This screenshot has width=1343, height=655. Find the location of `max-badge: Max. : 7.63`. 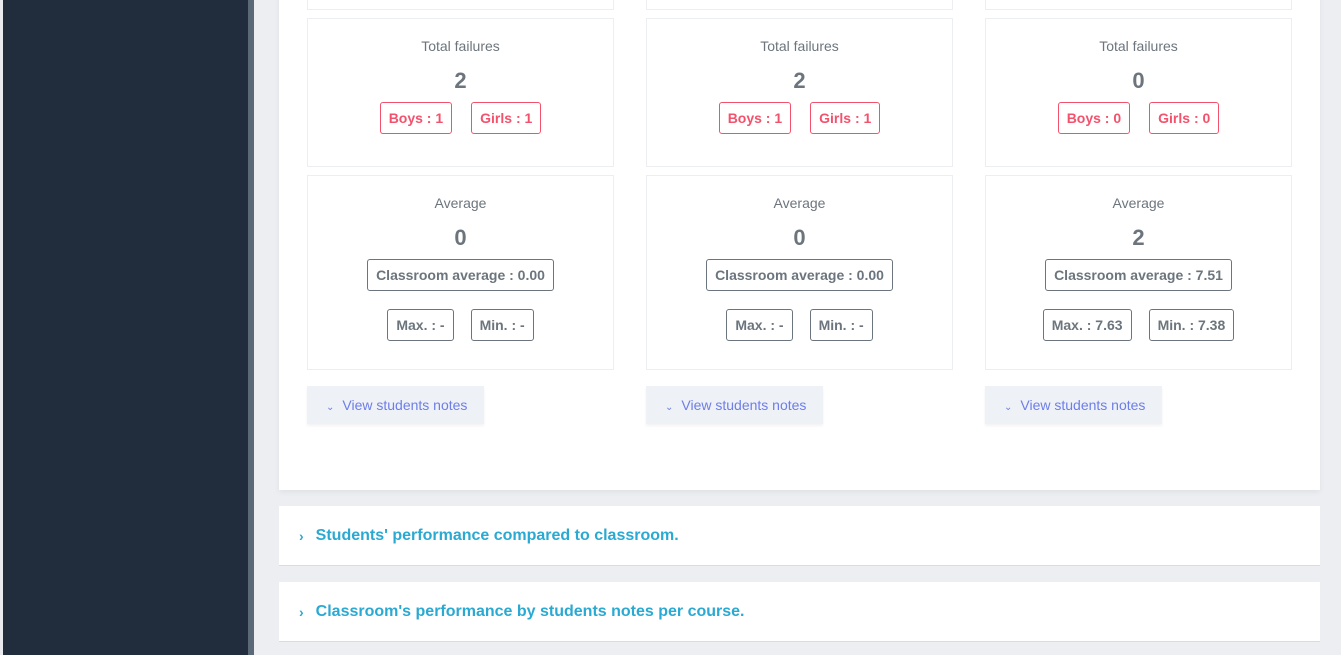

max-badge: Max. : 7.63 is located at coordinates (1087, 325).